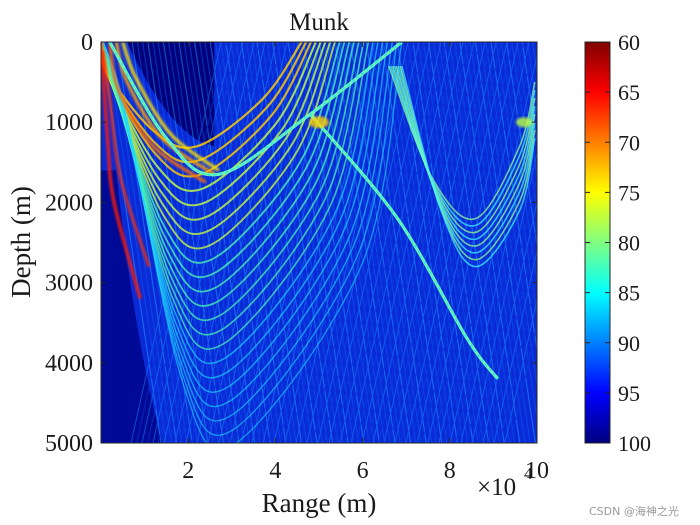  I want to click on x-tick-label: 8, so click(450, 471).